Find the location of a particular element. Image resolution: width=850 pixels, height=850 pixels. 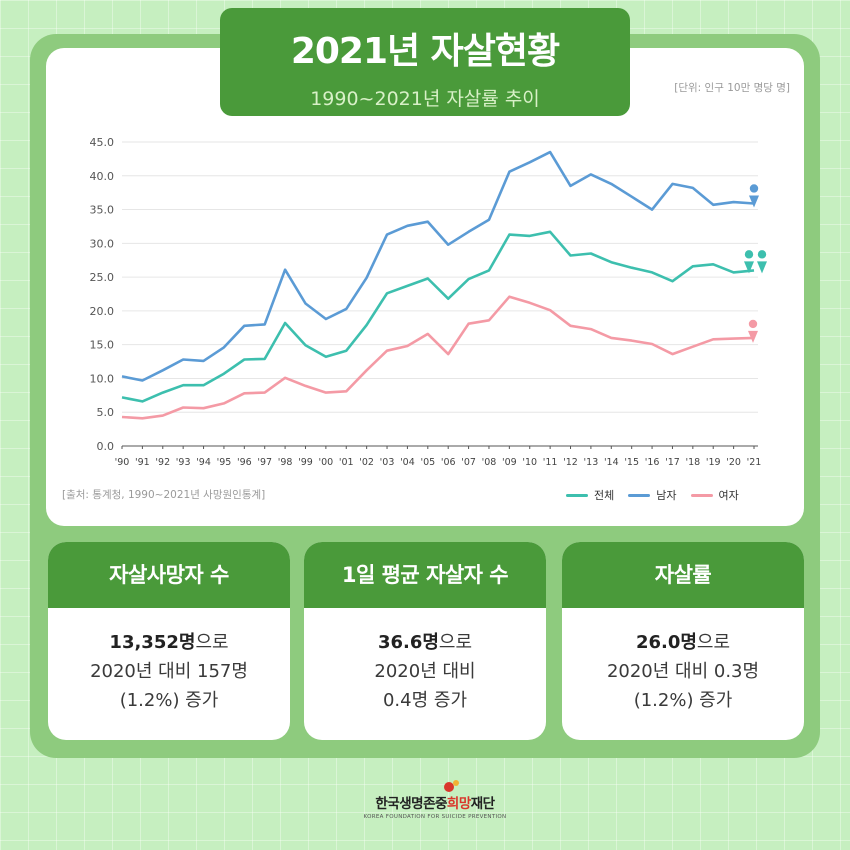

legend-label-female: 여자 is located at coordinates (728, 495).